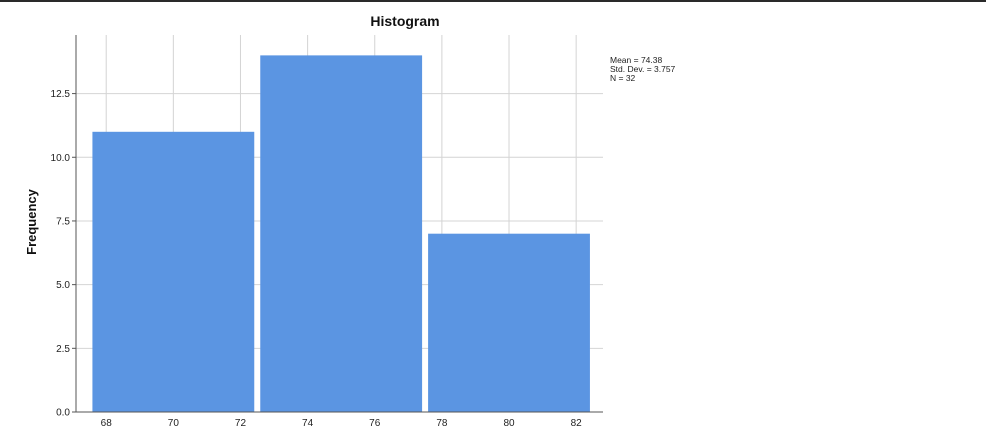  Describe the element at coordinates (107, 423) in the screenshot. I see `x-tick-label: 68` at that location.